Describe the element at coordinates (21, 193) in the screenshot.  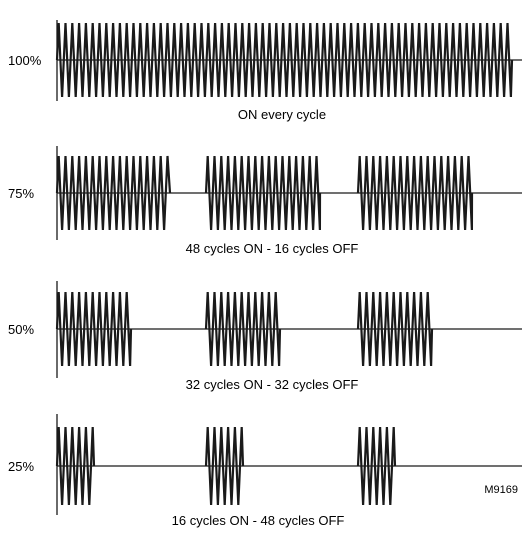
I see `panel-label: 75%` at that location.